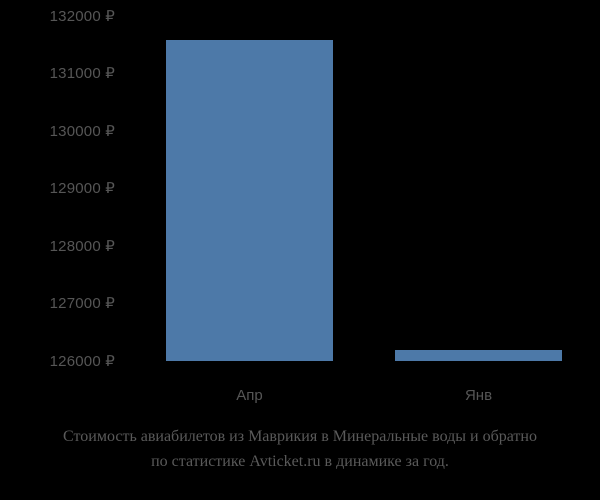  What do you see at coordinates (82, 303) in the screenshot?
I see `y-axis-tick-label: 127000 ₽` at bounding box center [82, 303].